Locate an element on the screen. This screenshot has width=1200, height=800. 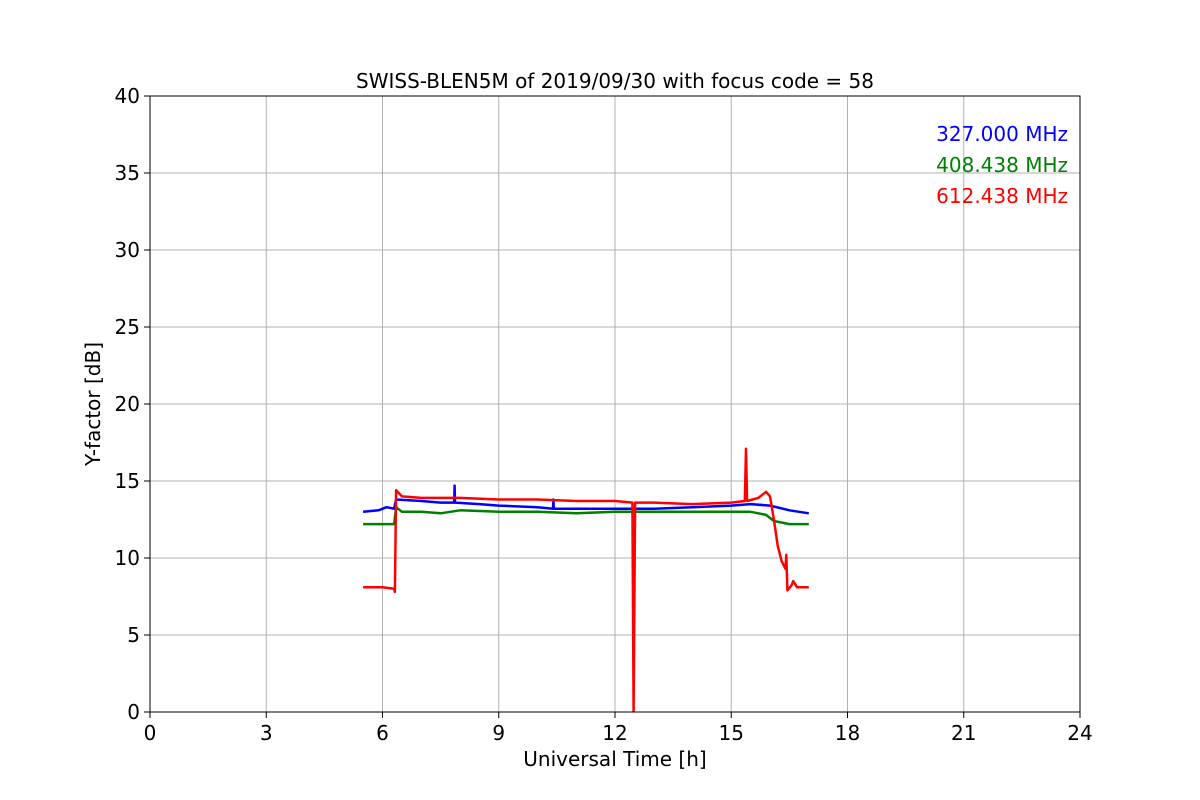
y-tick-label: 0 is located at coordinates (133, 712).